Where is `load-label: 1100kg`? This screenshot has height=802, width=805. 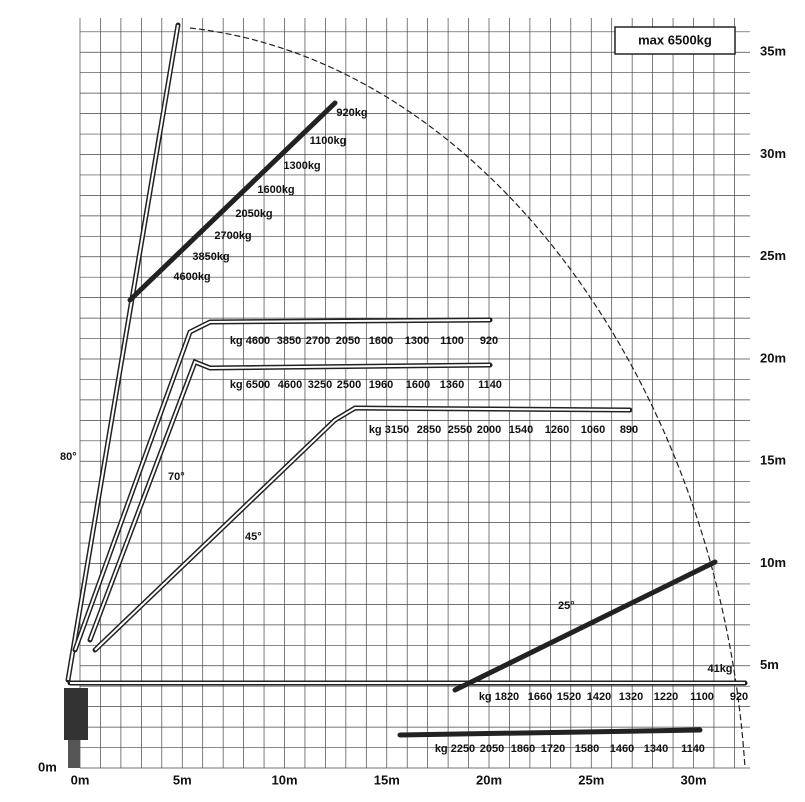 load-label: 1100kg is located at coordinates (328, 141).